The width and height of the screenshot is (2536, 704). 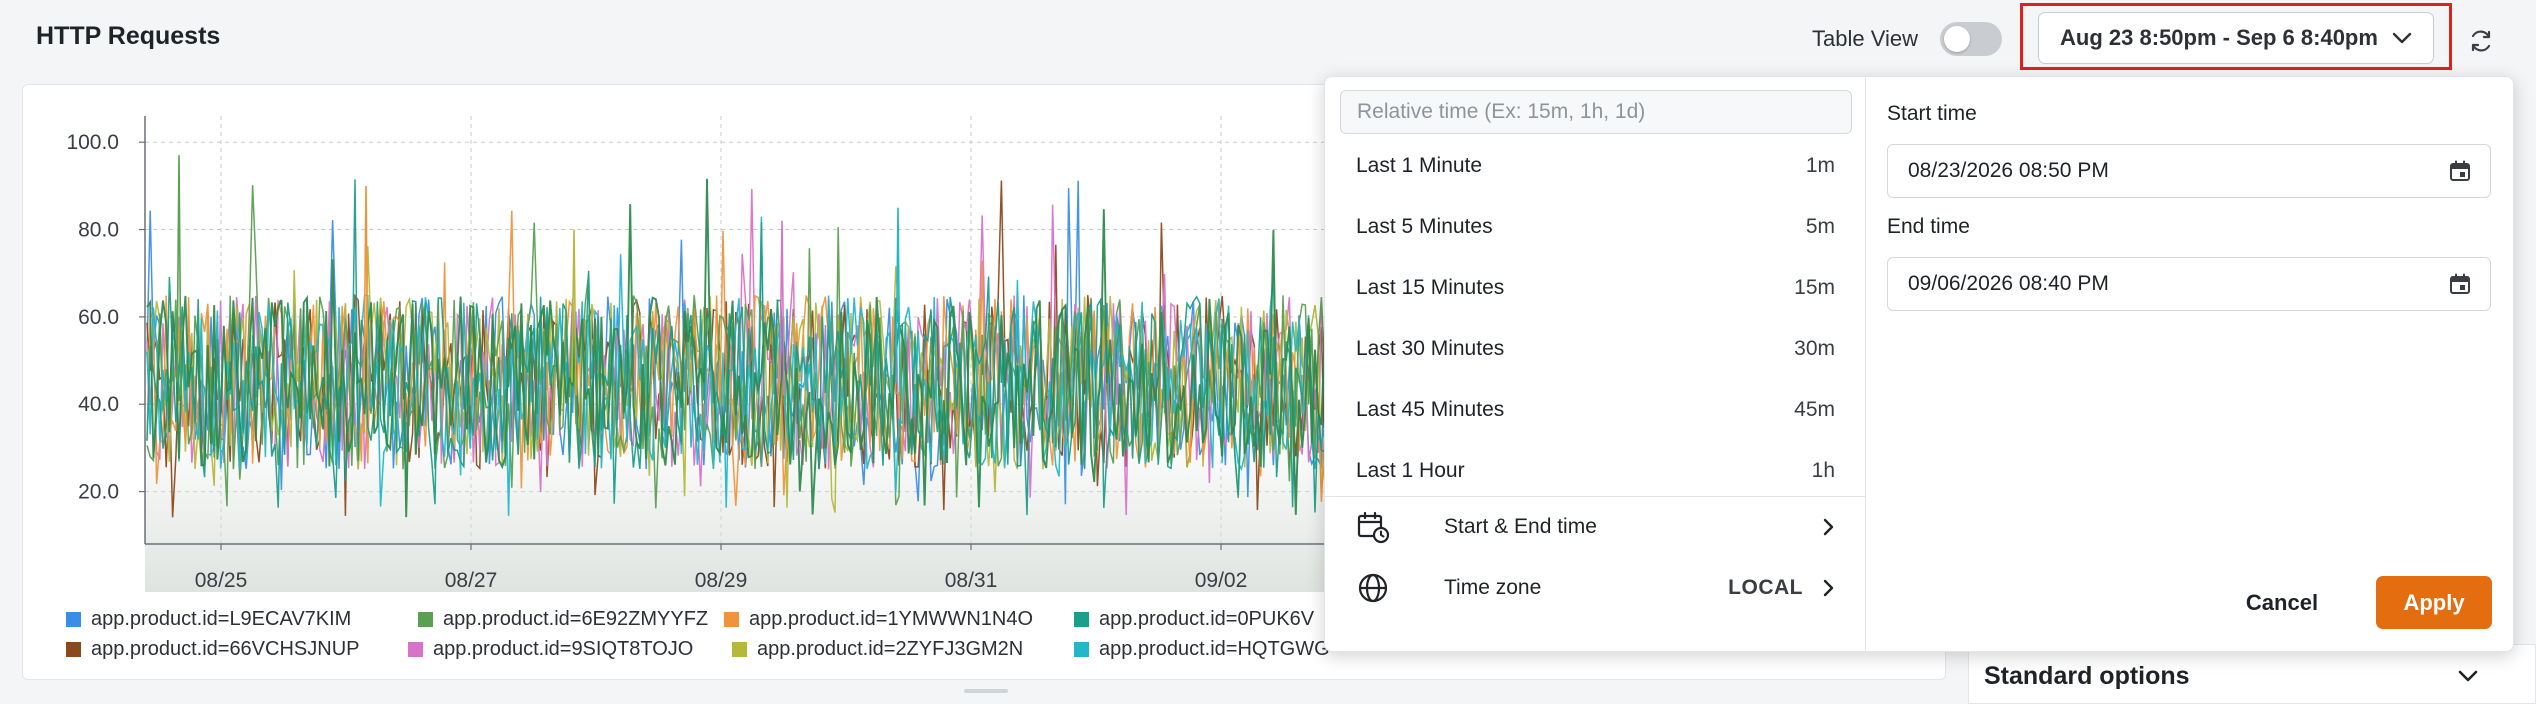 I want to click on end-time-label: End time, so click(x=1928, y=226).